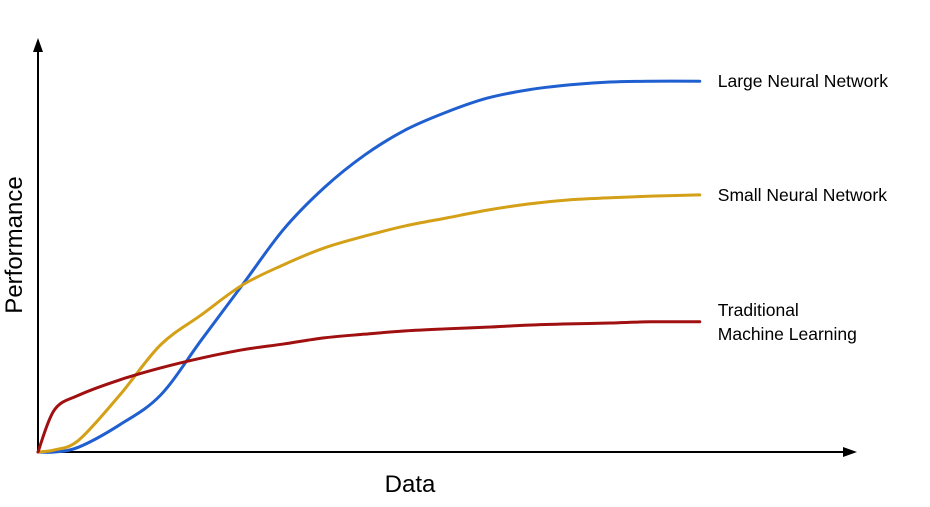  What do you see at coordinates (14, 244) in the screenshot?
I see `y-axis-title: Performance` at bounding box center [14, 244].